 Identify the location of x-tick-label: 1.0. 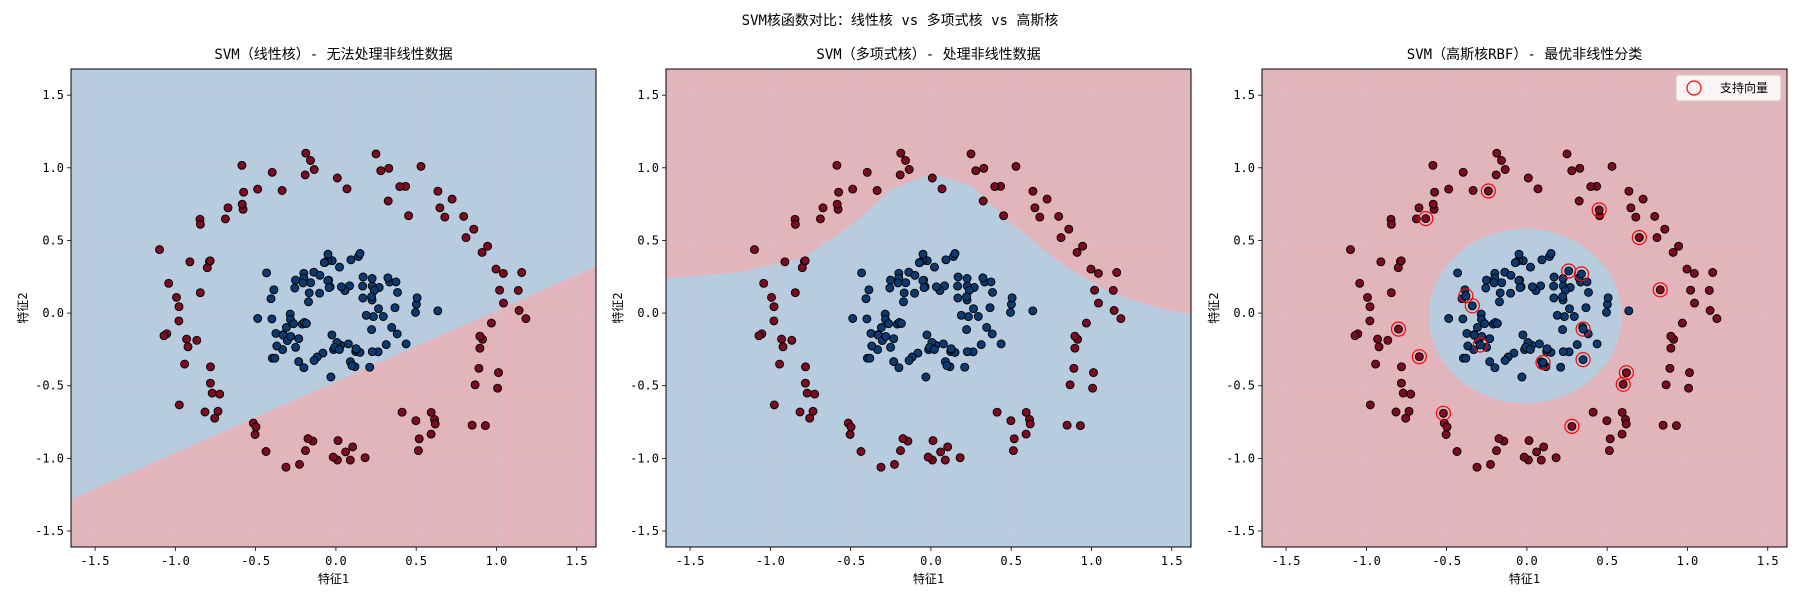
(1688, 561).